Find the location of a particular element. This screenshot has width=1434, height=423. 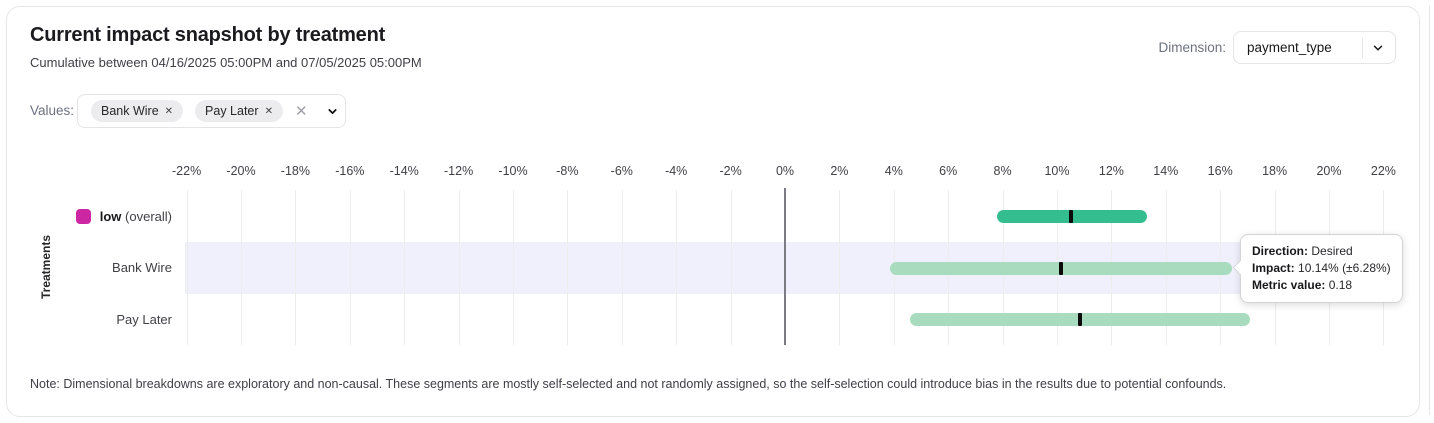

zero-axis-line is located at coordinates (785, 266).